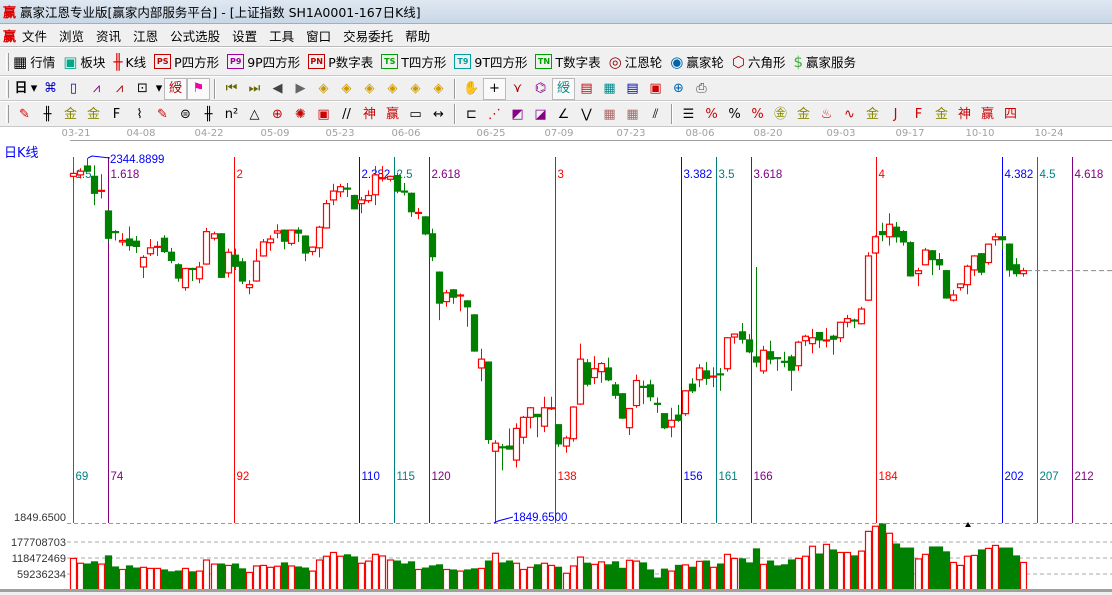 This screenshot has height=595, width=1112. Describe the element at coordinates (563, 88) in the screenshot. I see `gann-pattern-icon: 綬` at that location.